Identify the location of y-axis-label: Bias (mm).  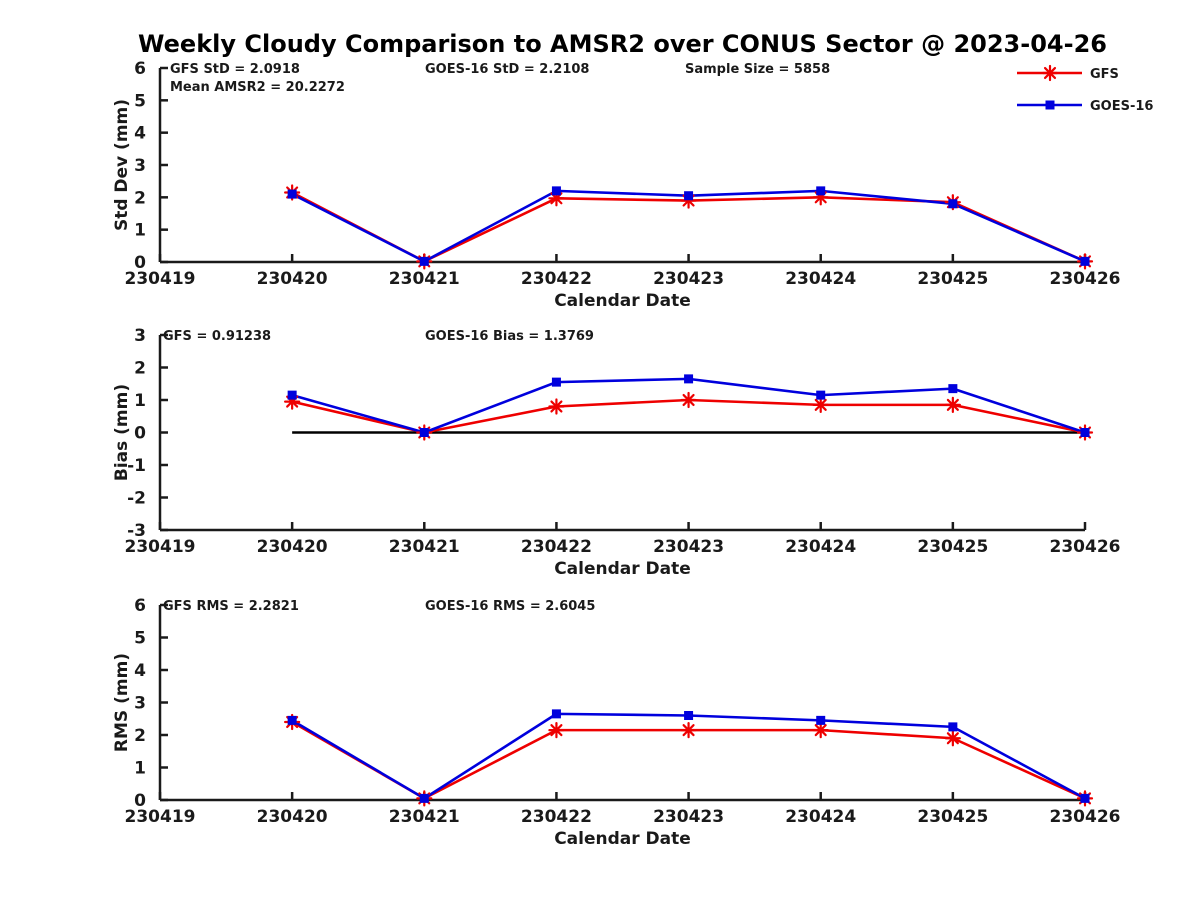
(122, 432).